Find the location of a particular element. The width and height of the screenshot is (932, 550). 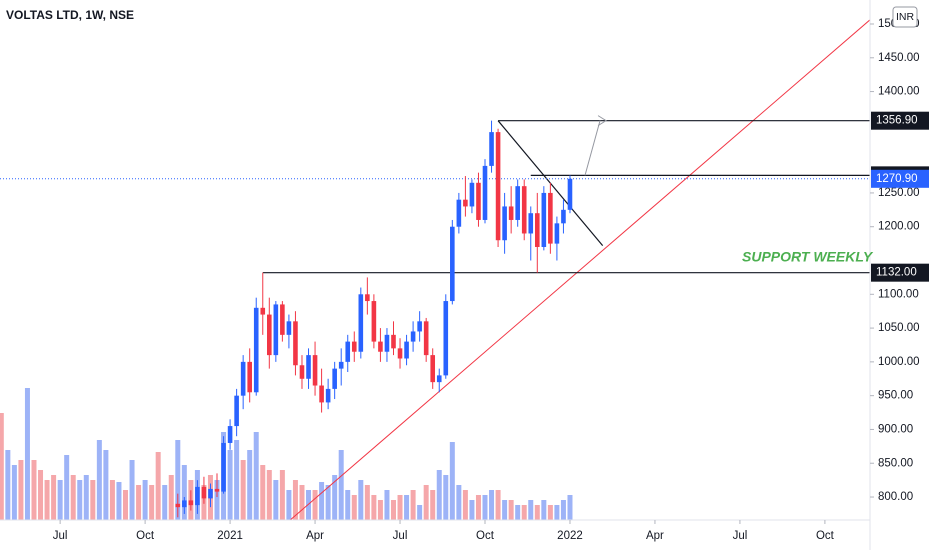

level-price-label: 1356.90 is located at coordinates (897, 121).